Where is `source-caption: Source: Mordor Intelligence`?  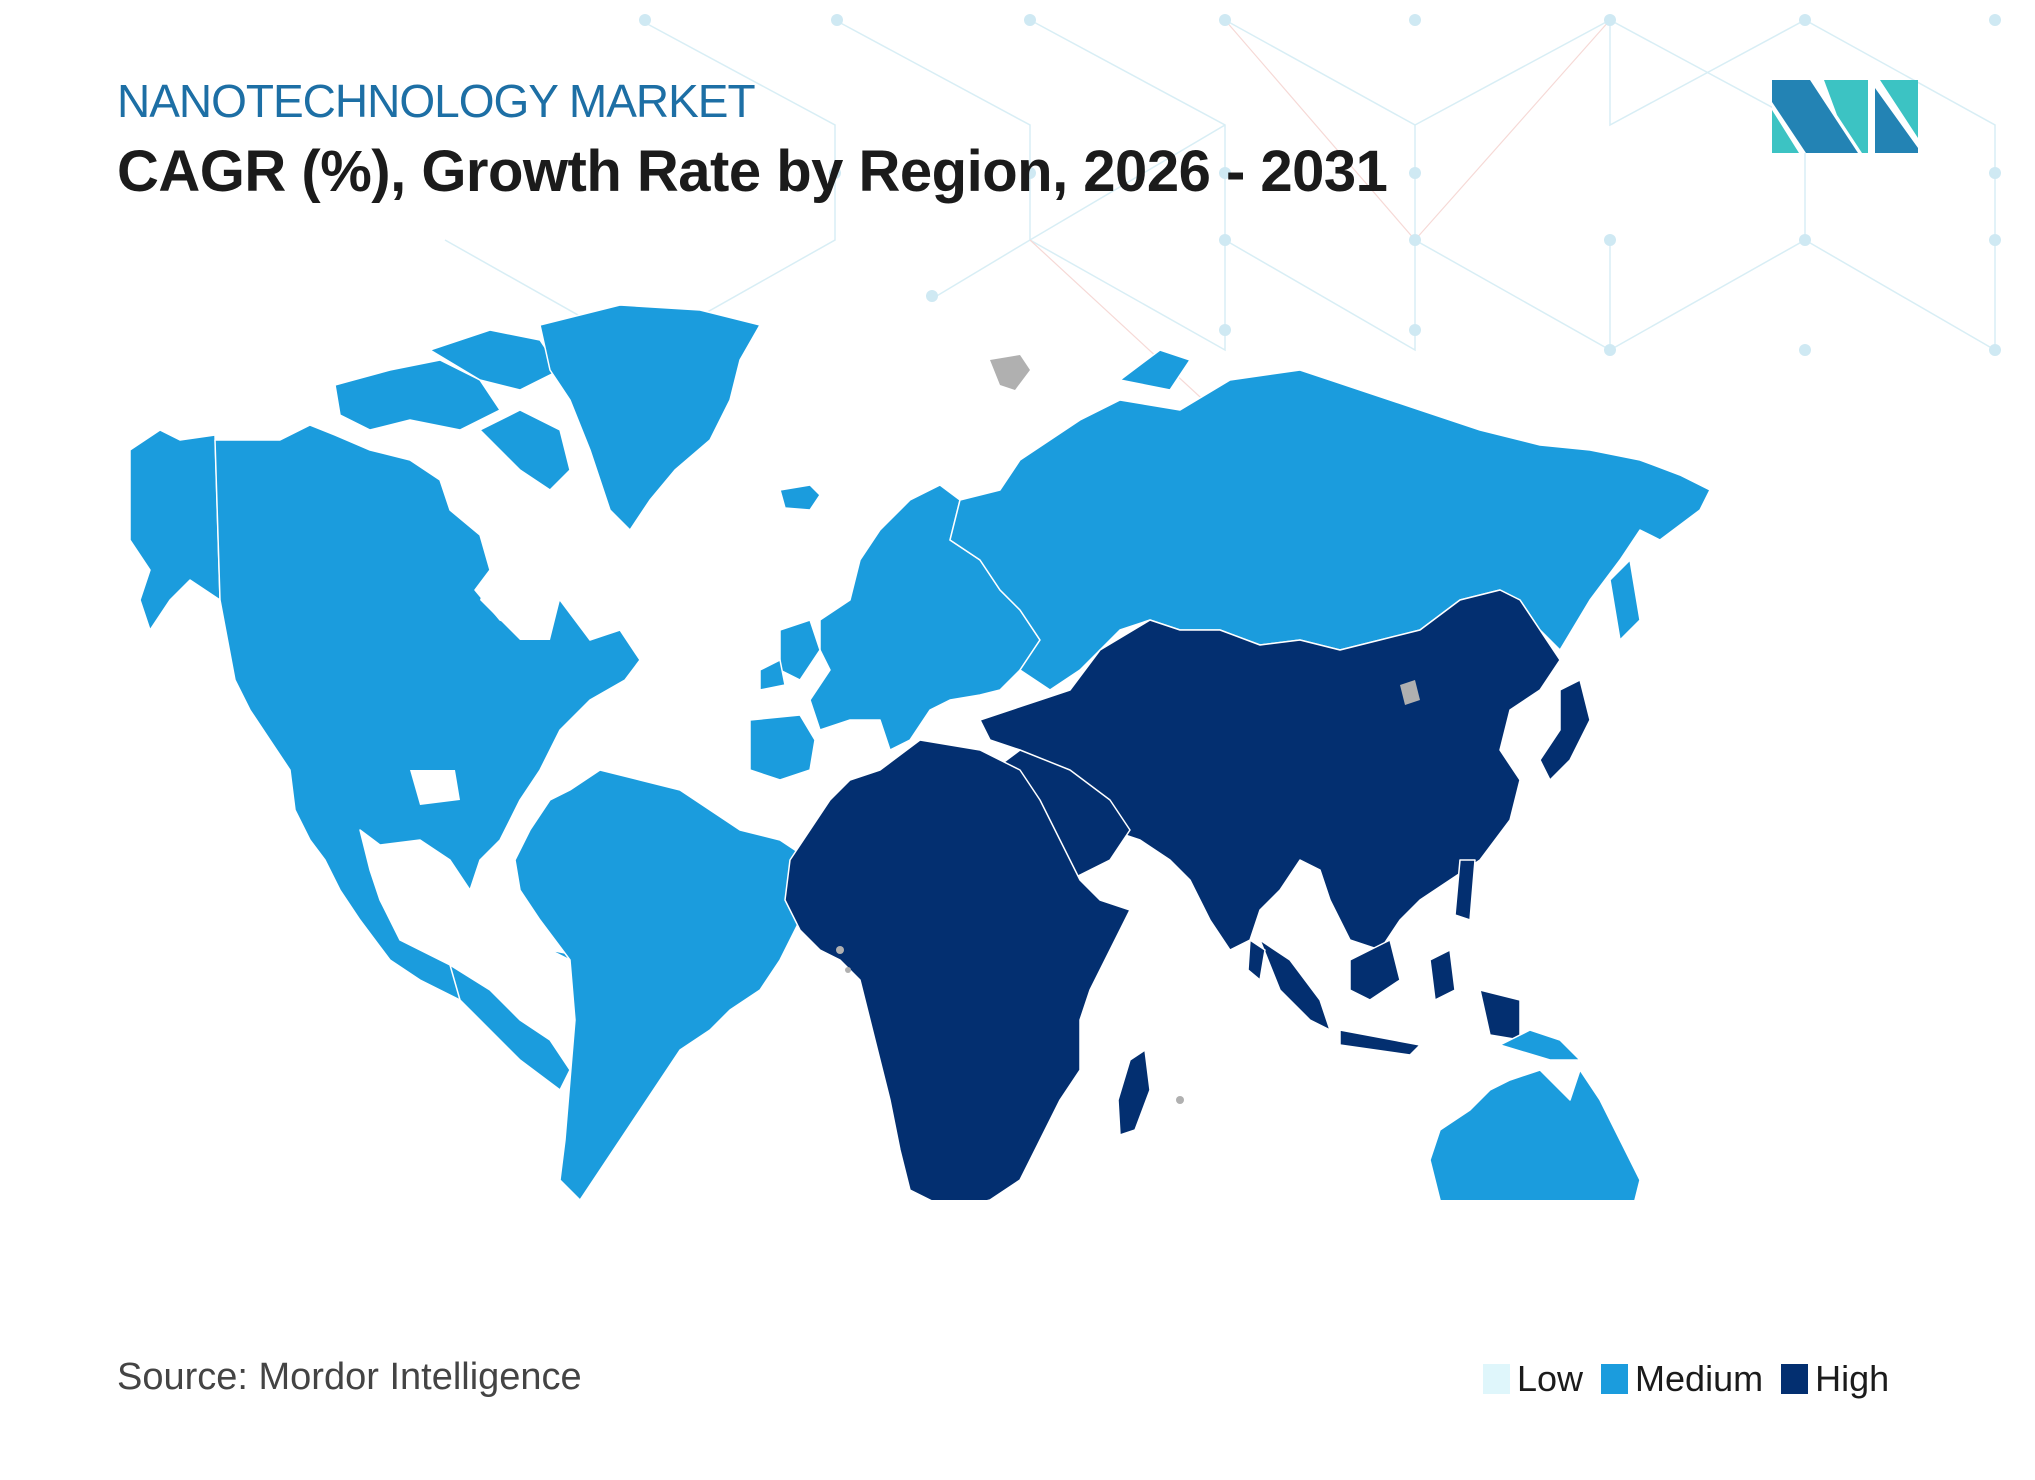 source-caption: Source: Mordor Intelligence is located at coordinates (349, 1377).